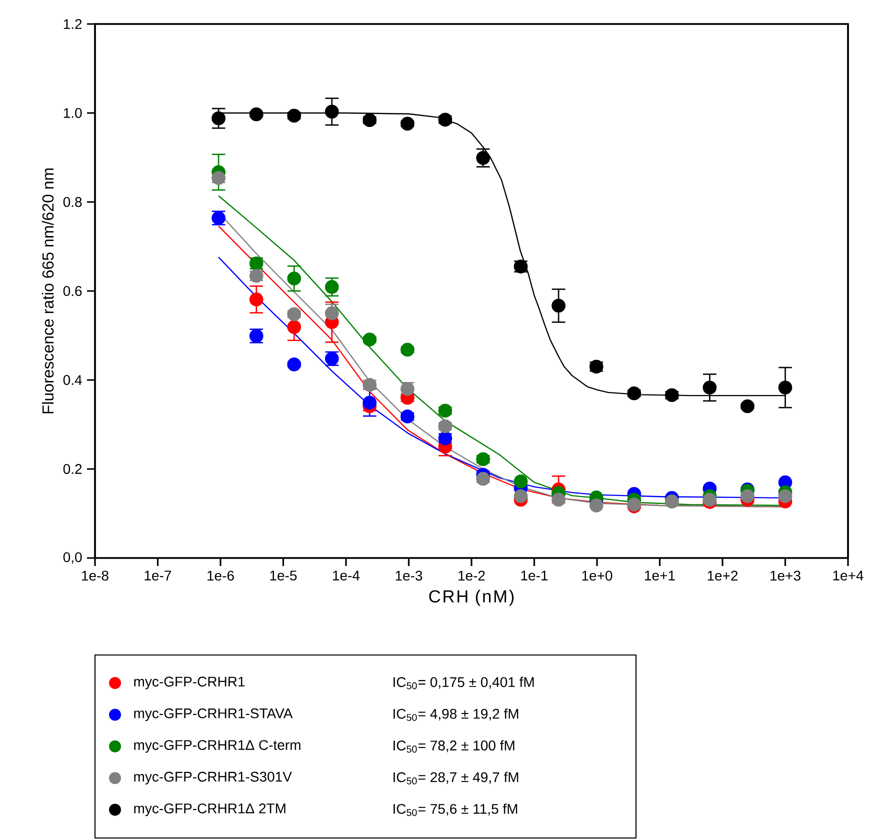 This screenshot has height=839, width=877. Describe the element at coordinates (221, 575) in the screenshot. I see `x-tick-label: 1e-6` at that location.